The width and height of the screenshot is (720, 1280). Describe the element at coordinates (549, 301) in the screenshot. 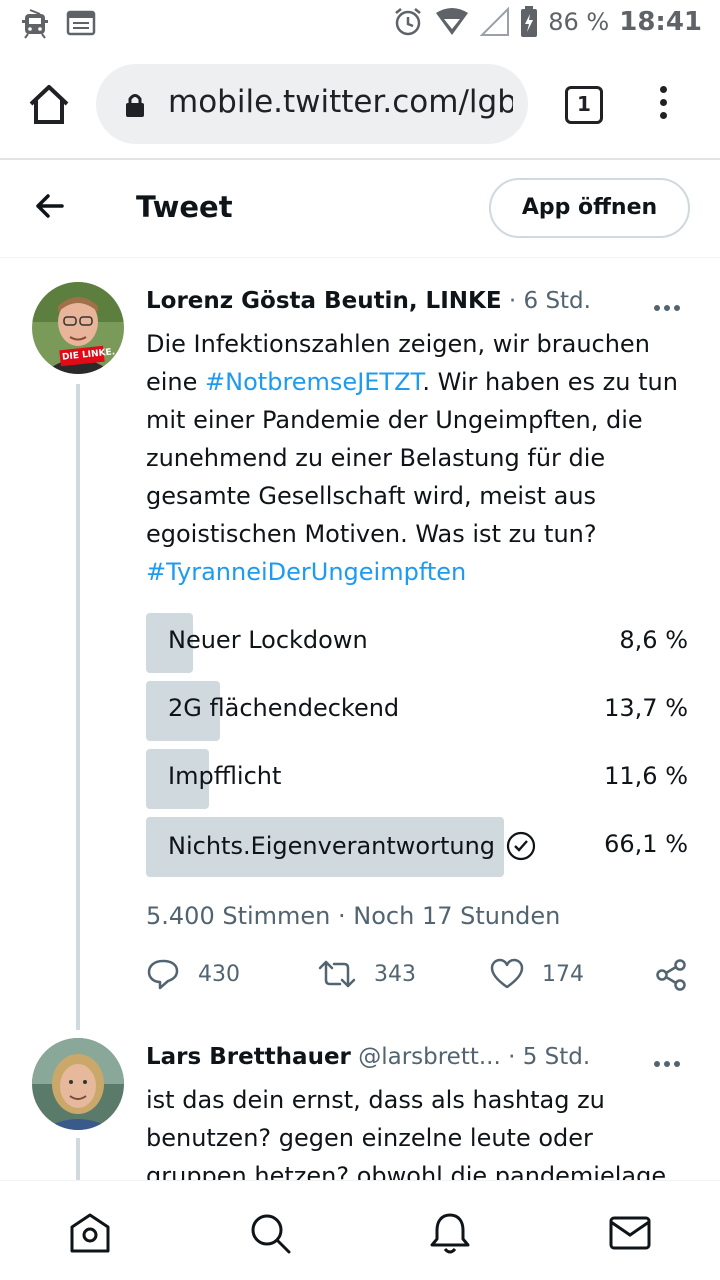

I see `tweet-time: · 6 Std.` at that location.